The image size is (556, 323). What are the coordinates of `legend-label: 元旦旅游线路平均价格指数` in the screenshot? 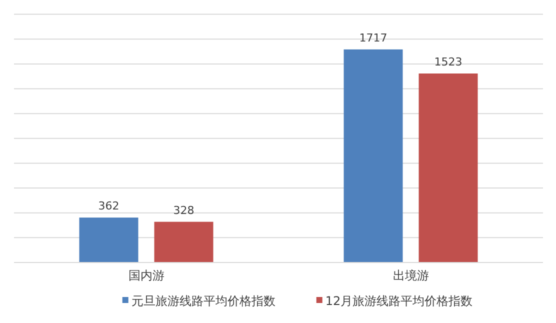 It's located at (203, 301).